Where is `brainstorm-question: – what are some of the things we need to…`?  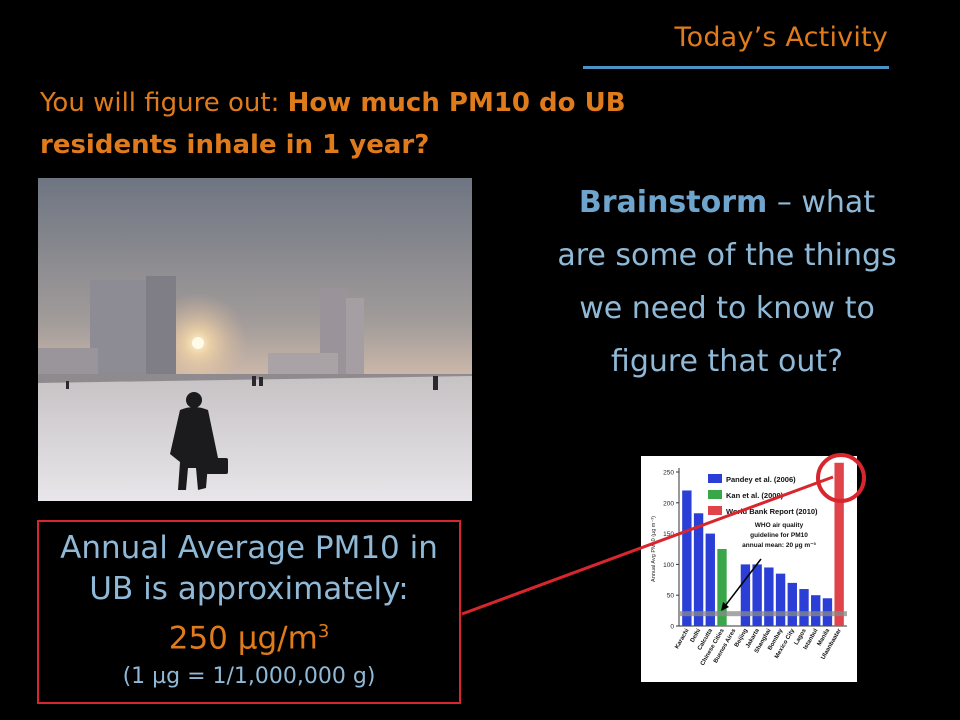
brainstorm-question: – what are some of the things we need to… is located at coordinates (727, 282).